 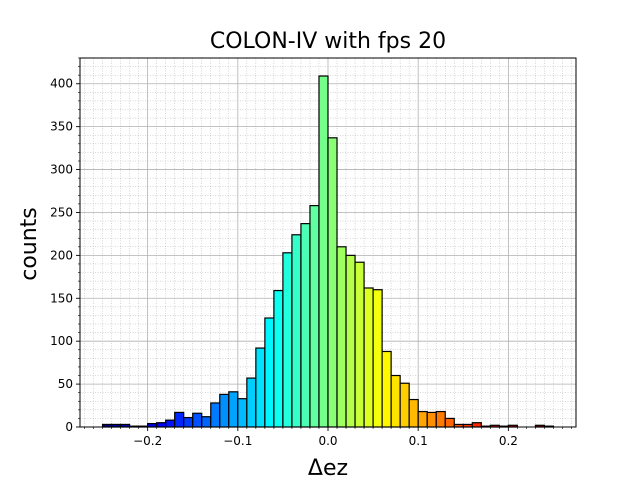 I want to click on y-tick-label: 200, so click(x=61, y=255).